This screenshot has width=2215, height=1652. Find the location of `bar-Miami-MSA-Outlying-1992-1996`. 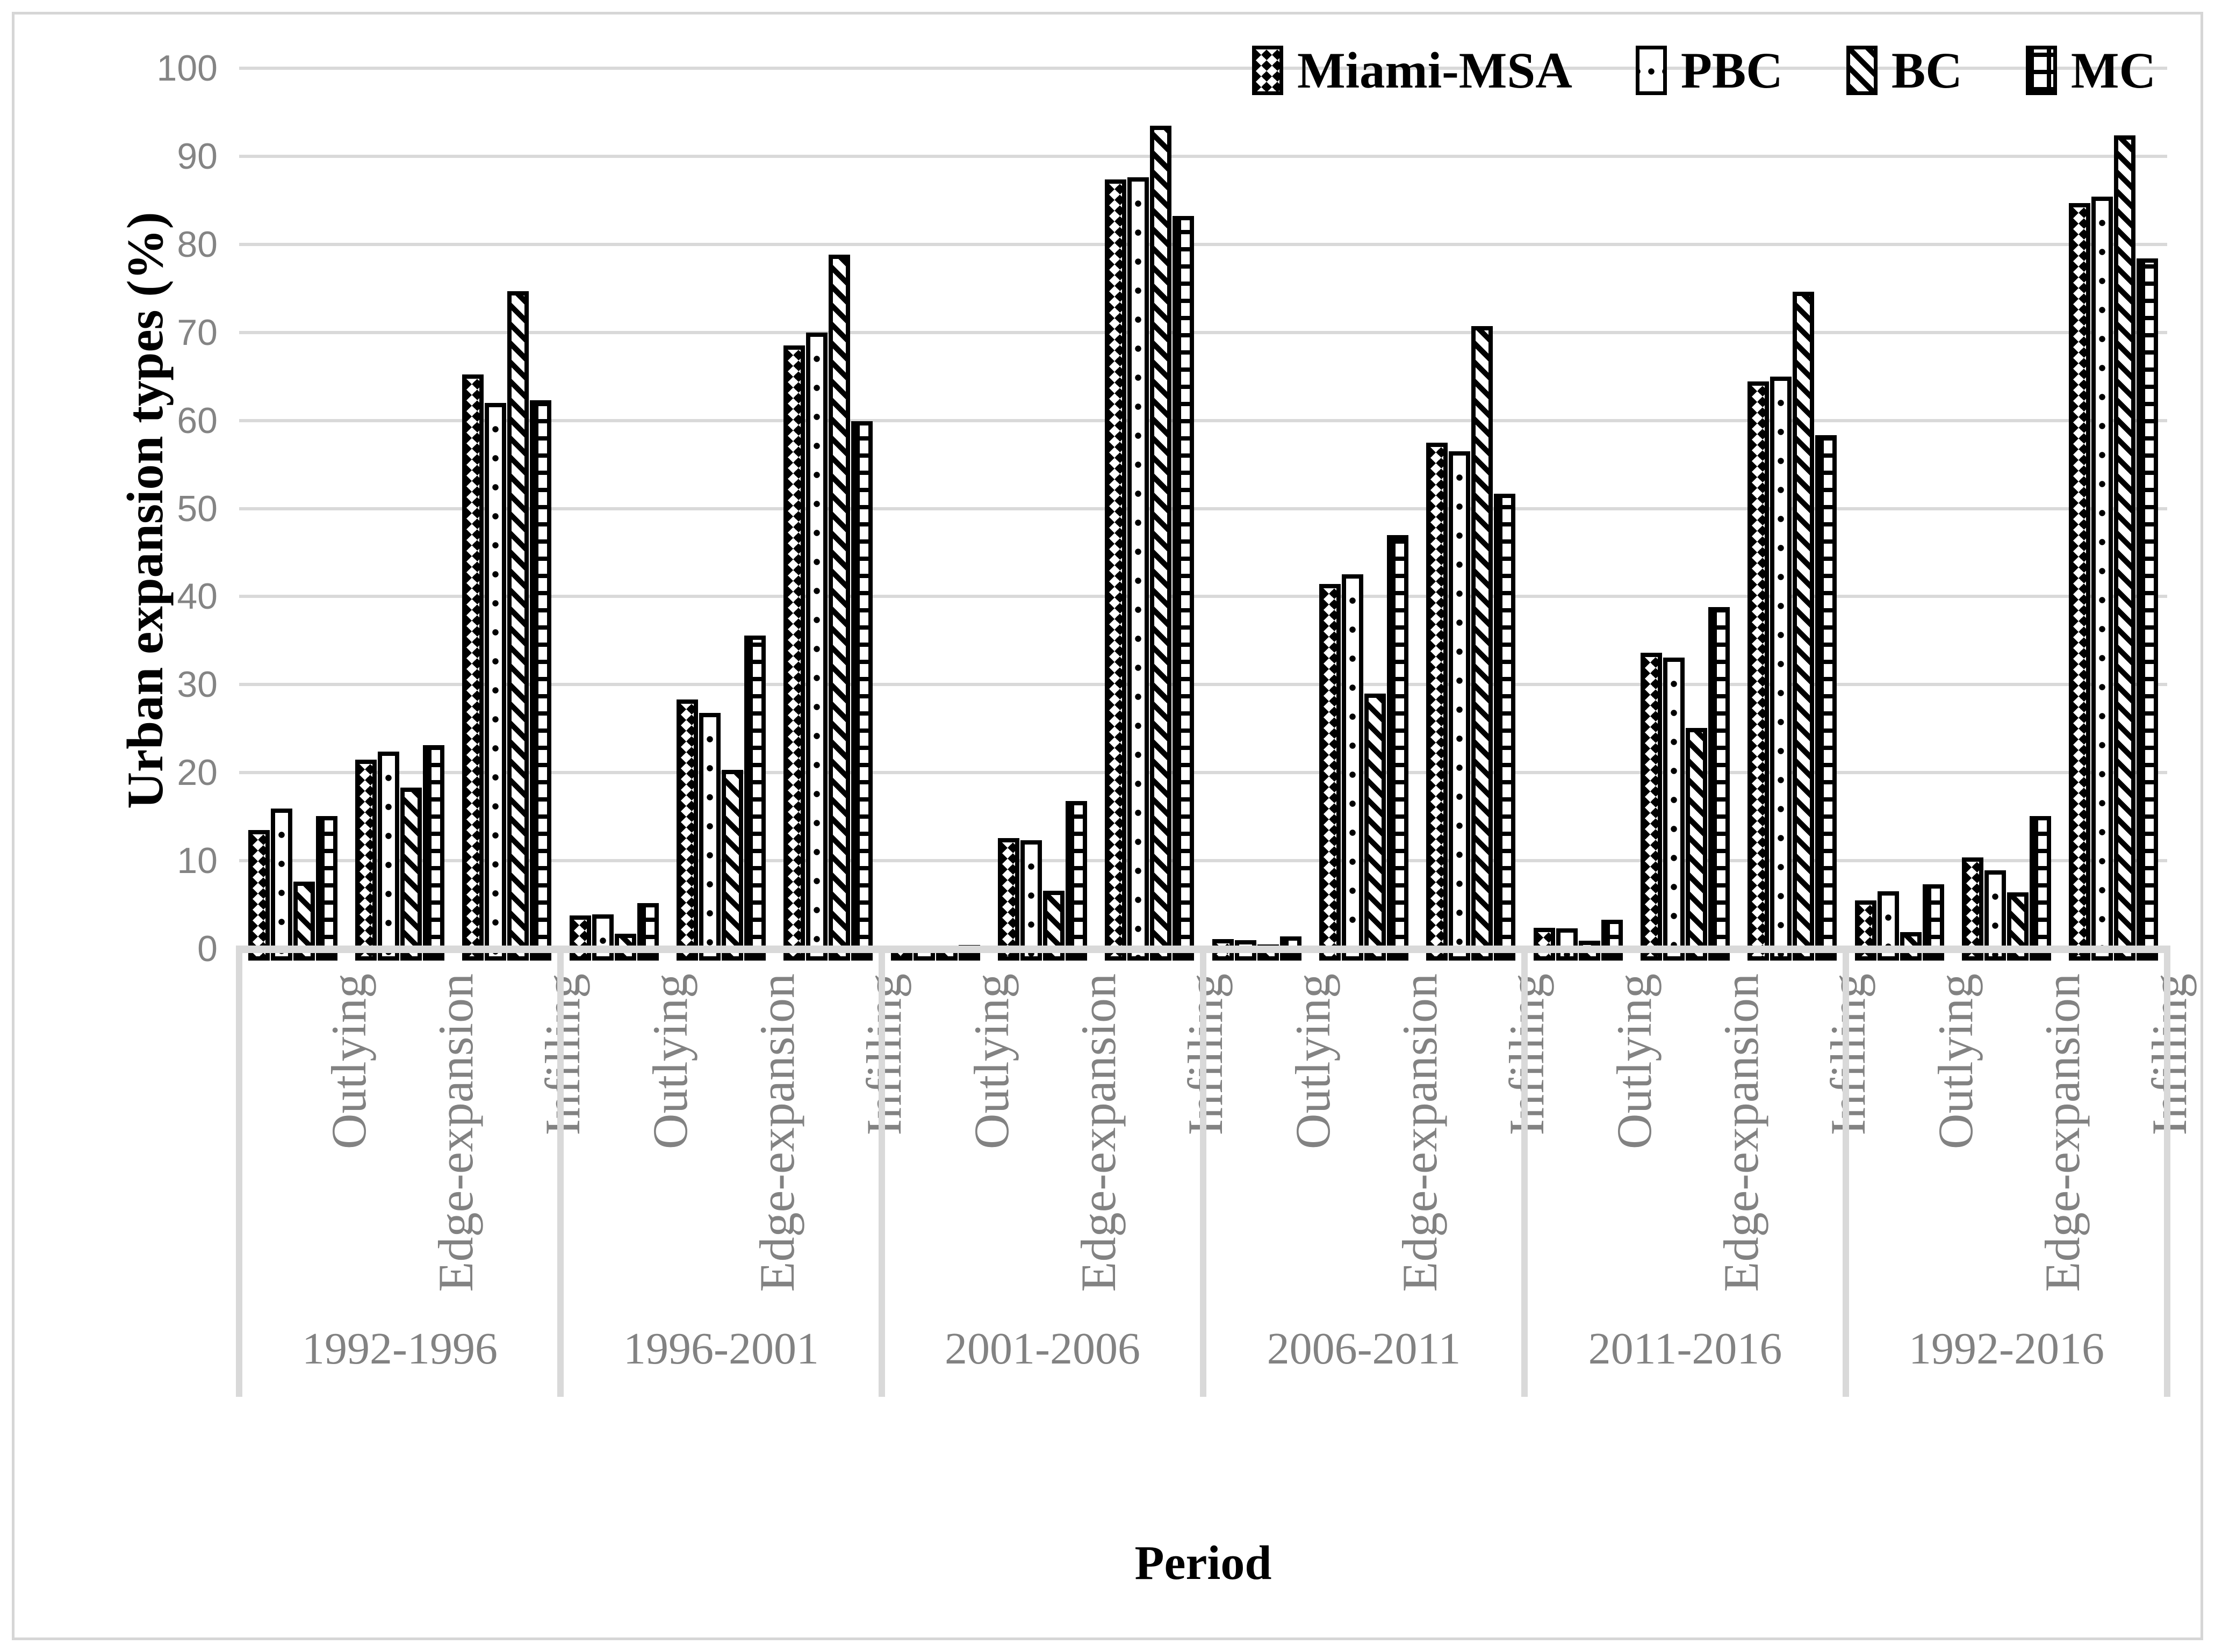

bar-Miami-MSA-Outlying-1992-1996 is located at coordinates (259, 895).